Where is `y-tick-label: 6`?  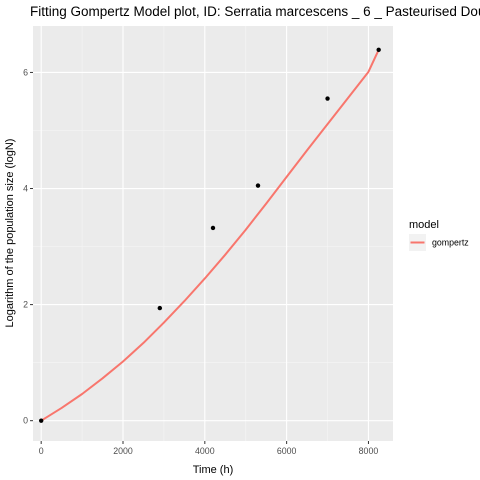 y-tick-label: 6 is located at coordinates (25, 72).